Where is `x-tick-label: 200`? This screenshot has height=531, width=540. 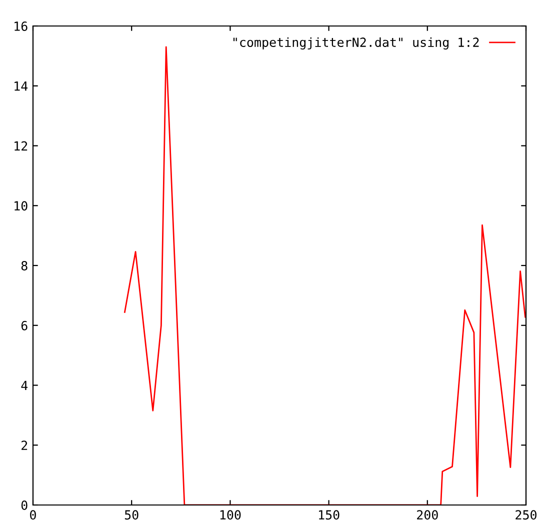 x-tick-label: 200 is located at coordinates (427, 515).